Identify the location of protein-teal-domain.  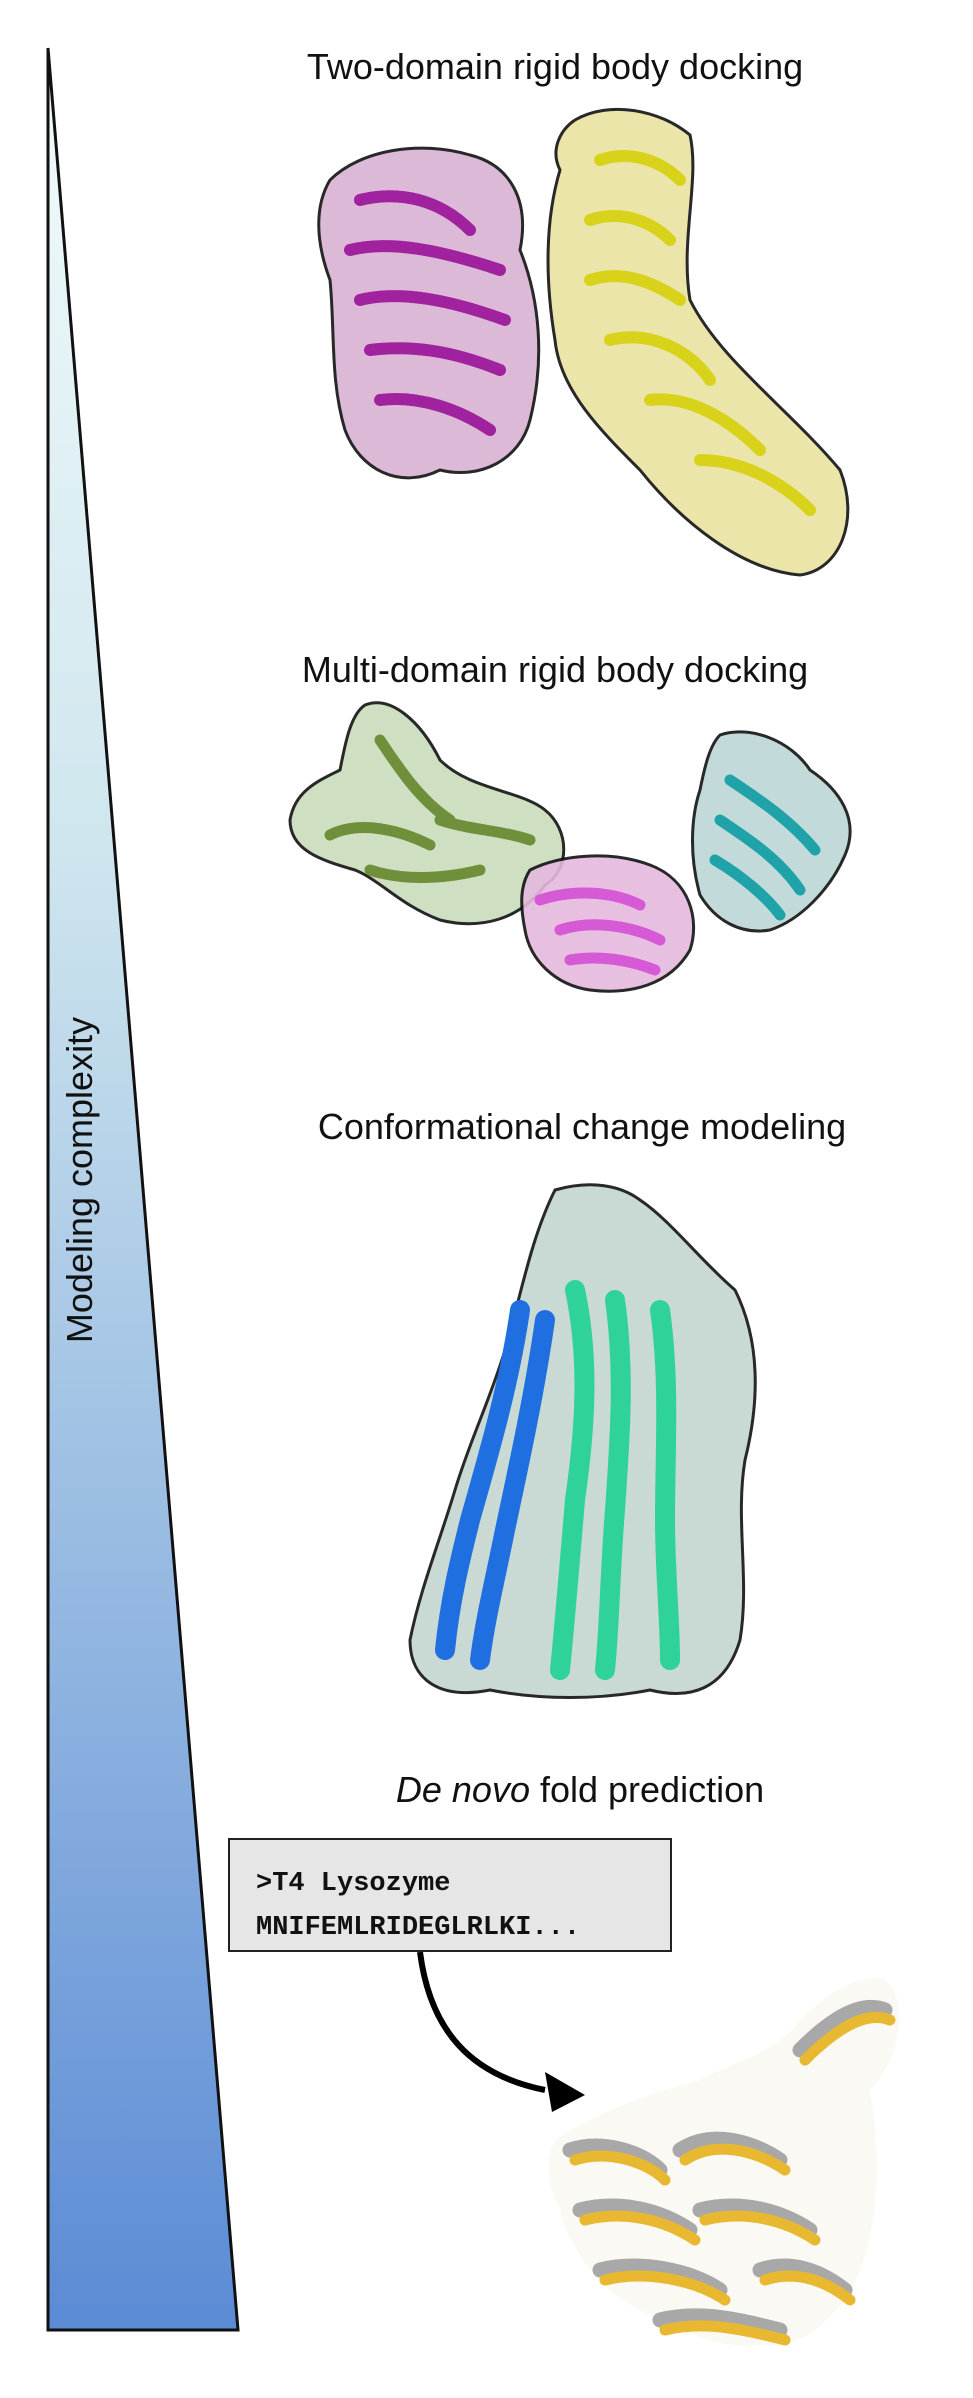
(771, 831).